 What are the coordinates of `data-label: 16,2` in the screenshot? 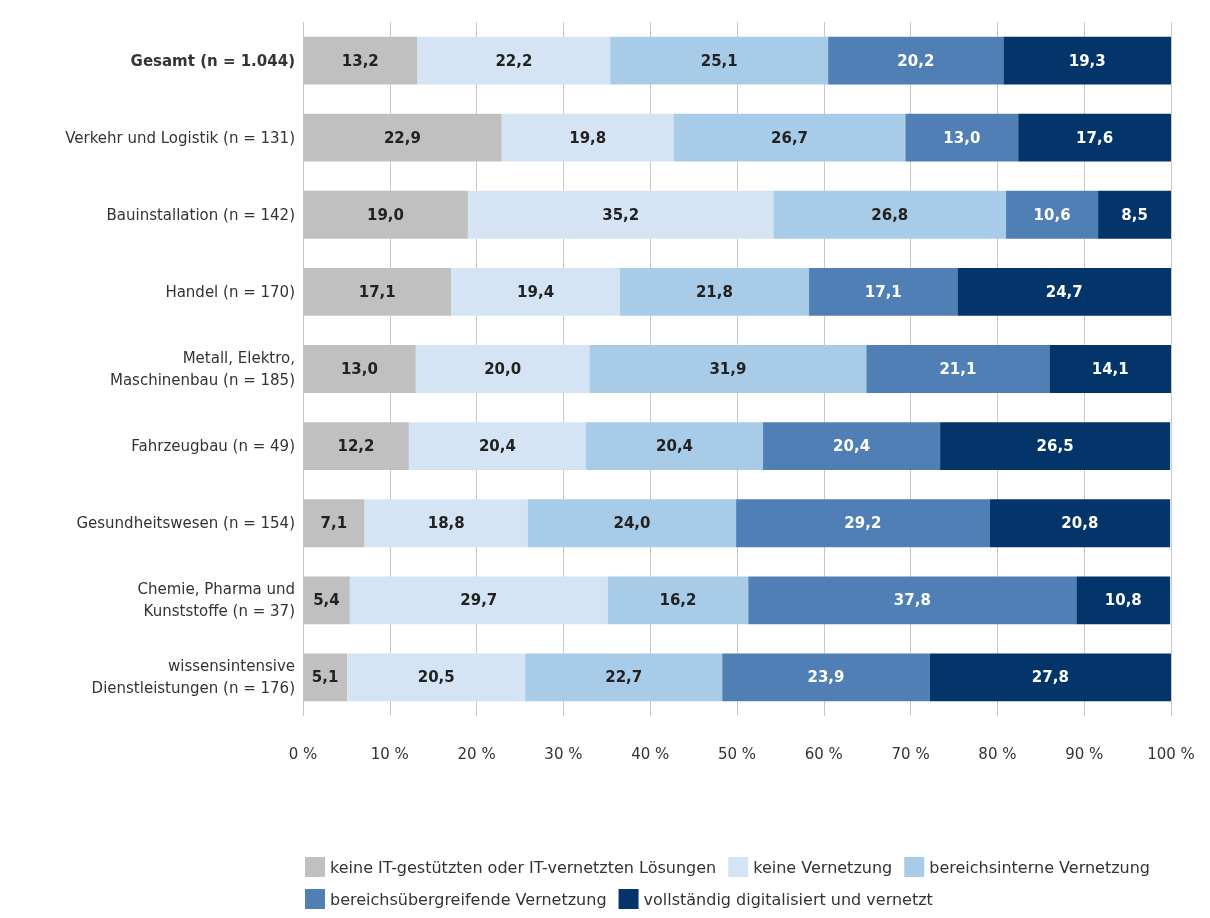 It's located at (678, 600).